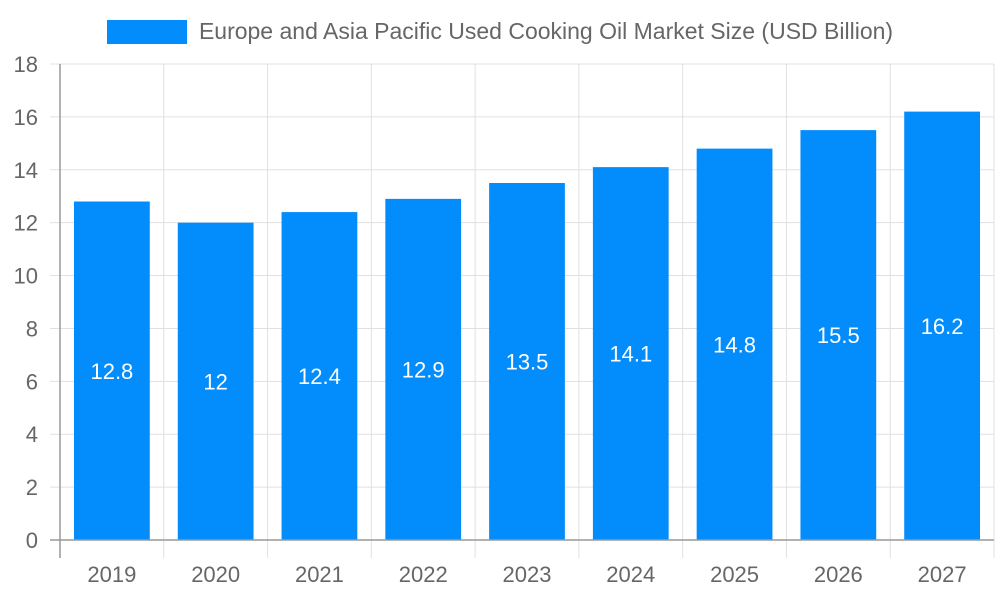  I want to click on bar-2019, so click(112, 370).